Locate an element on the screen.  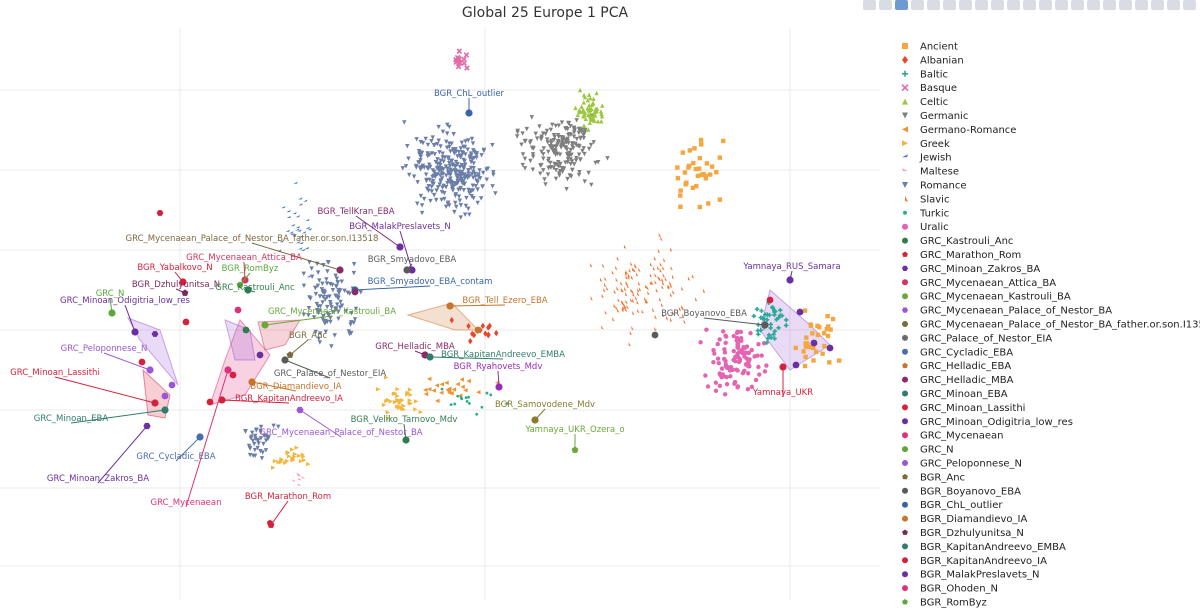
legend-item: Basque is located at coordinates (929, 88).